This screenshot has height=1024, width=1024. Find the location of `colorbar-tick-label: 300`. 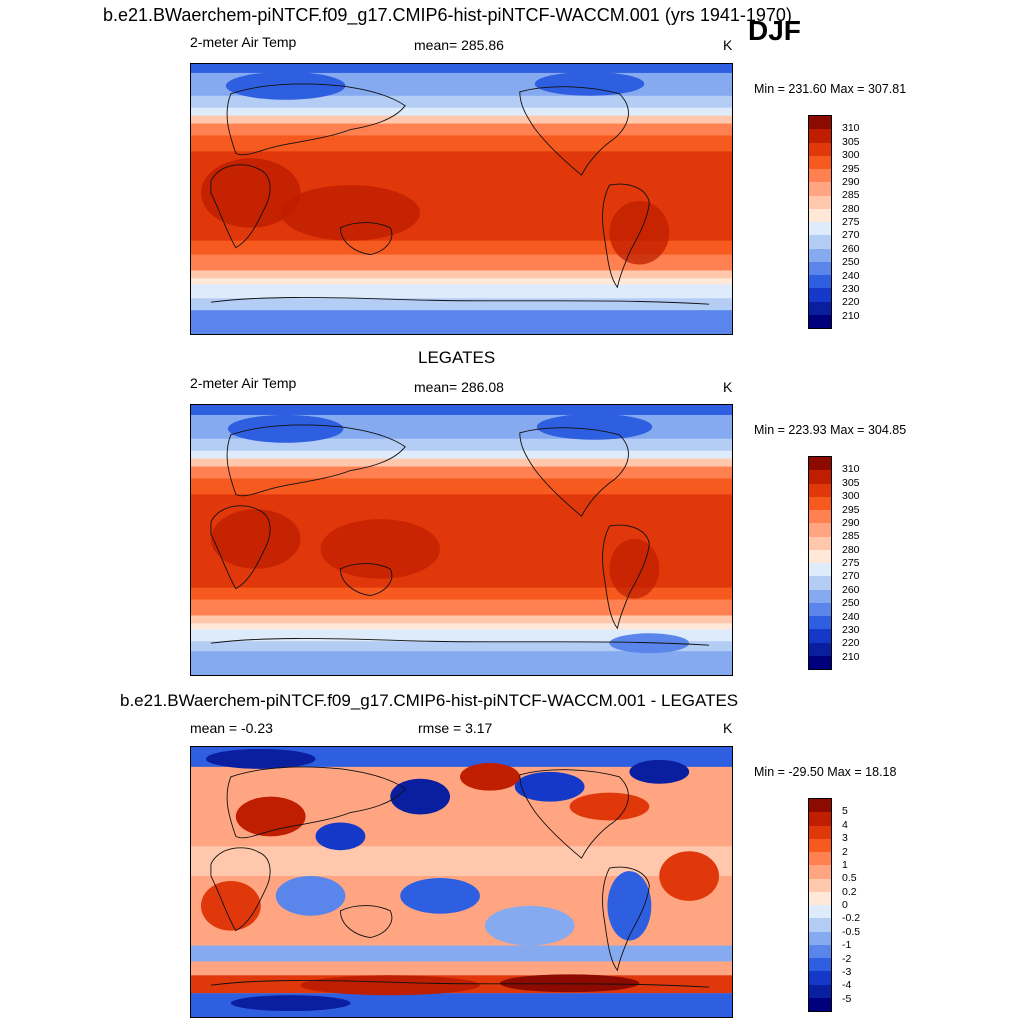

colorbar-tick-label: 300 is located at coordinates (851, 496).